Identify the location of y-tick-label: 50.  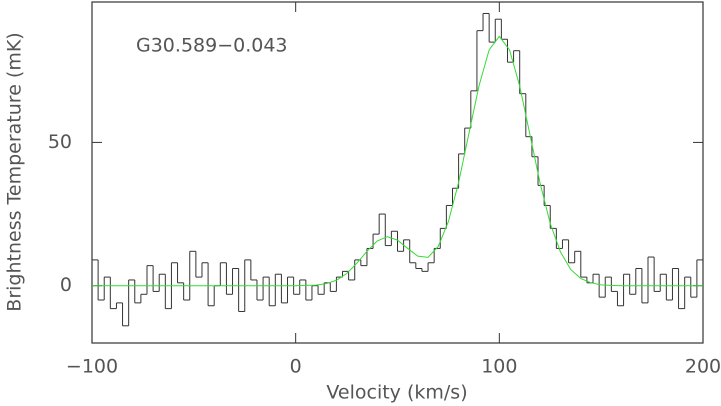
(60, 142).